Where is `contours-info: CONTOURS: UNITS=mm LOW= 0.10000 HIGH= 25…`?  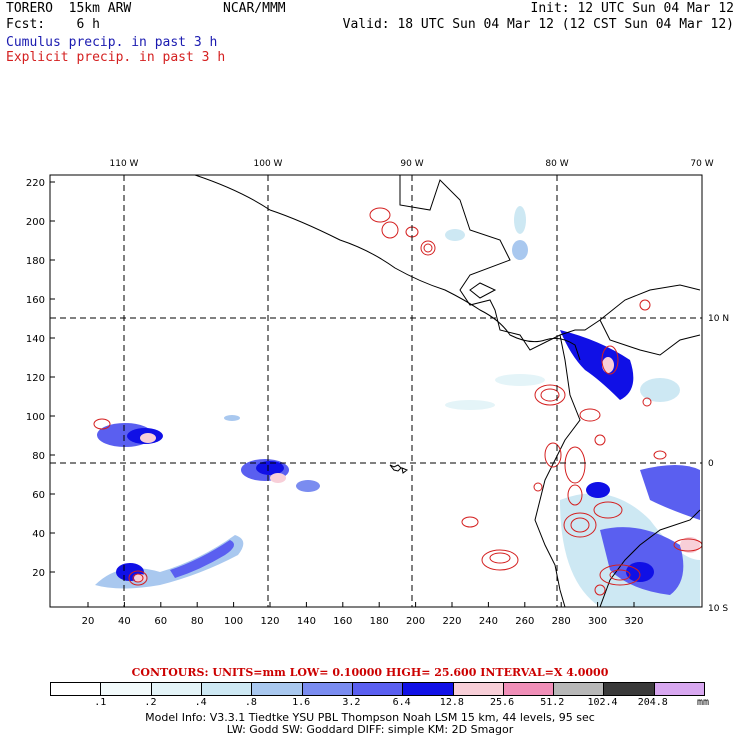 contours-info: CONTOURS: UNITS=mm LOW= 0.10000 HIGH= 25… is located at coordinates (370, 672).